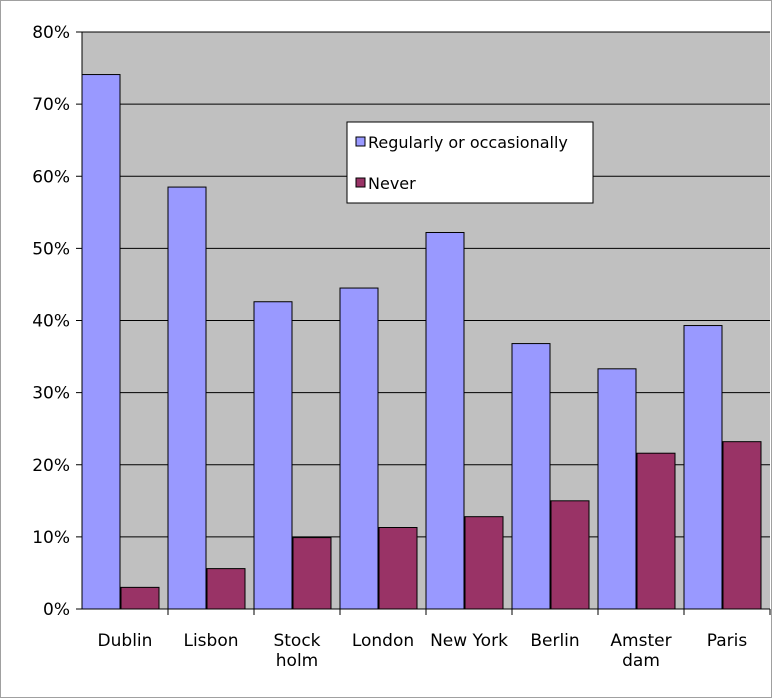 Image resolution: width=772 pixels, height=698 pixels. What do you see at coordinates (383, 641) in the screenshot?
I see `x-category-label: London` at bounding box center [383, 641].